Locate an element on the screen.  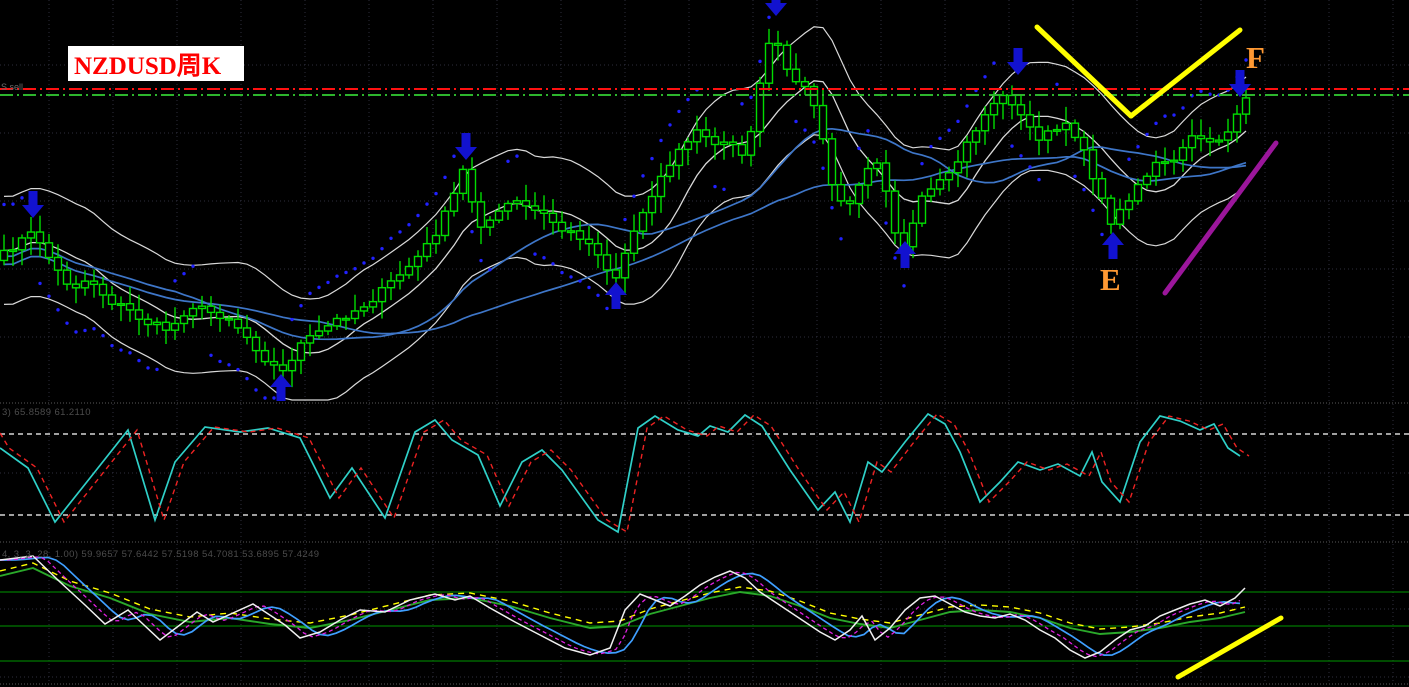
annotation-letter-f: F is located at coordinates (1255, 57).